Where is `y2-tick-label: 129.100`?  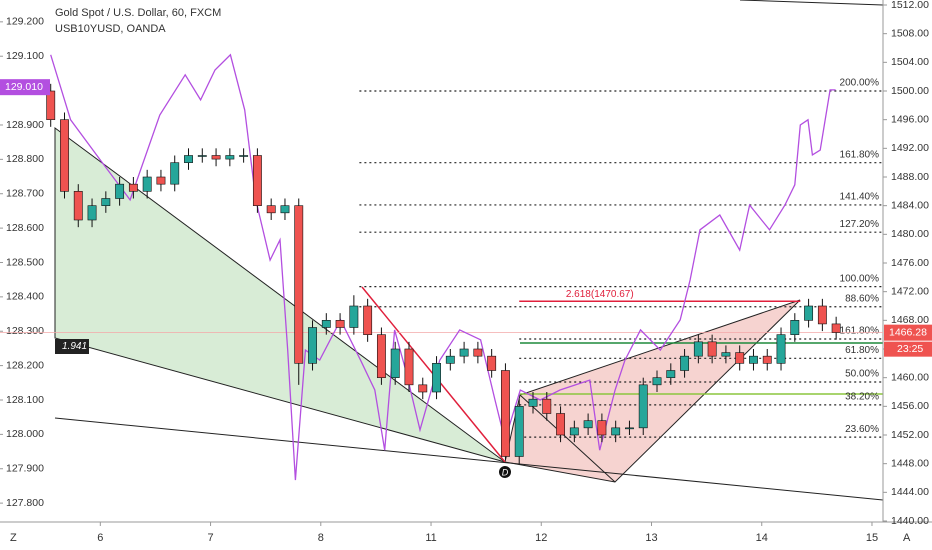
y2-tick-label: 129.100 is located at coordinates (25, 56).